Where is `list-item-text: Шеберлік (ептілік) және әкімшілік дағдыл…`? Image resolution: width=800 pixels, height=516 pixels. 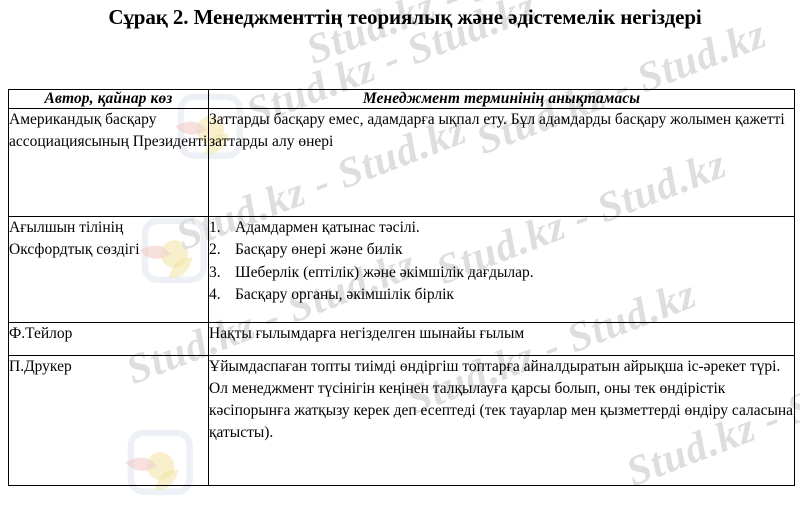
list-item-text: Шеберлік (ептілік) және әкімшілік дағдыл… is located at coordinates (384, 272).